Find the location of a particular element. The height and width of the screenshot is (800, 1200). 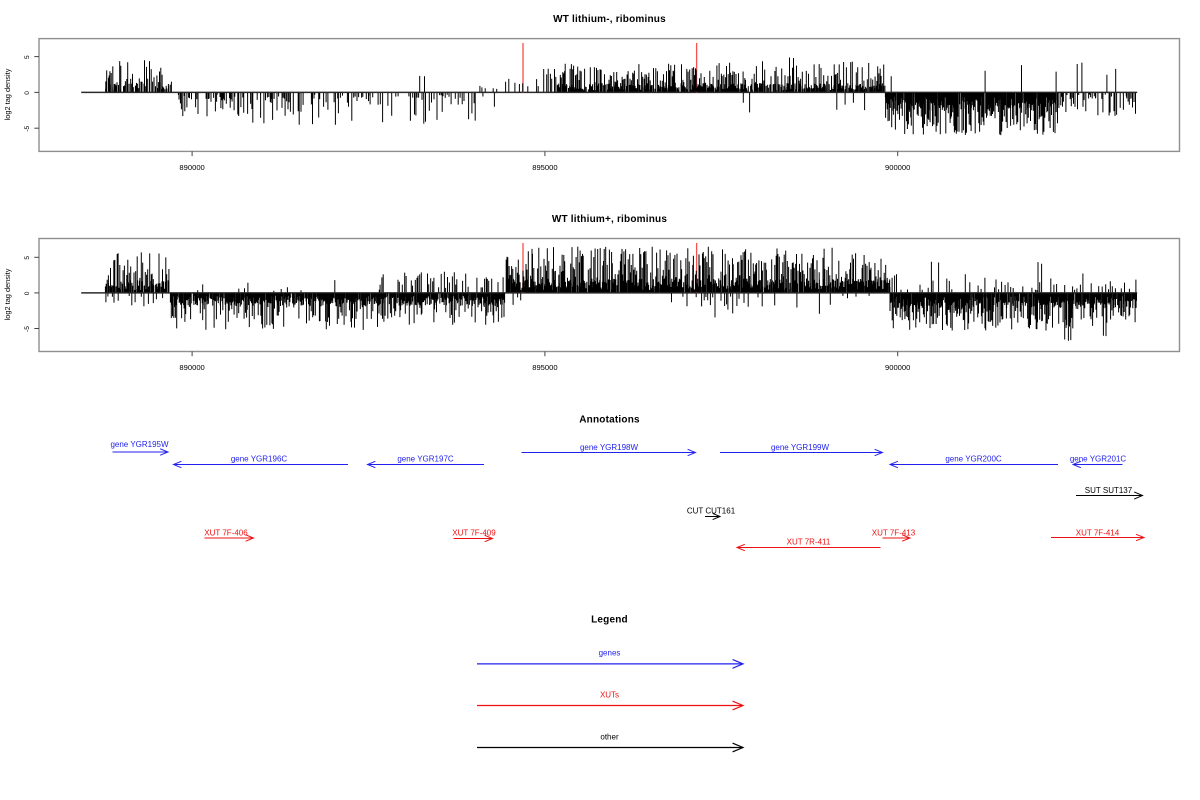

svg-text: WT lithium-, ribominus is located at coordinates (609, 19).